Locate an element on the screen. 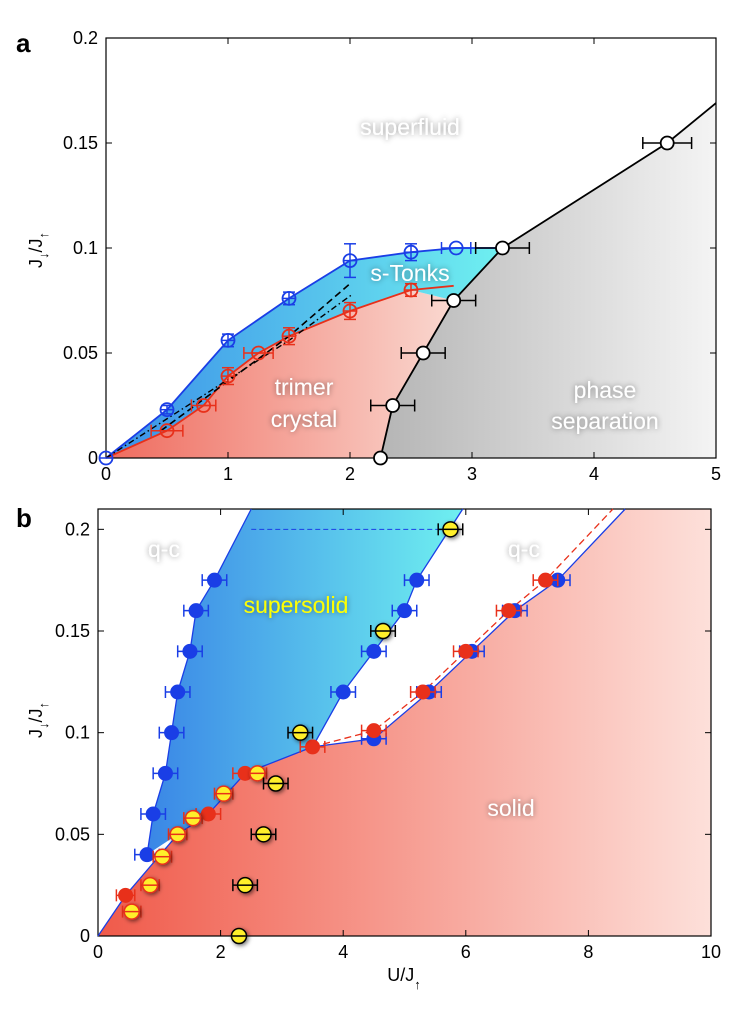 The height and width of the screenshot is (1012, 747). panel-b-xtick-label: 0 is located at coordinates (98, 952).